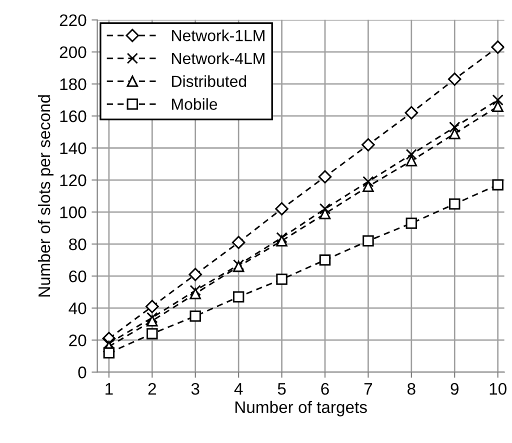  What do you see at coordinates (73, 84) in the screenshot?
I see `y-tick-label: 180` at bounding box center [73, 84].